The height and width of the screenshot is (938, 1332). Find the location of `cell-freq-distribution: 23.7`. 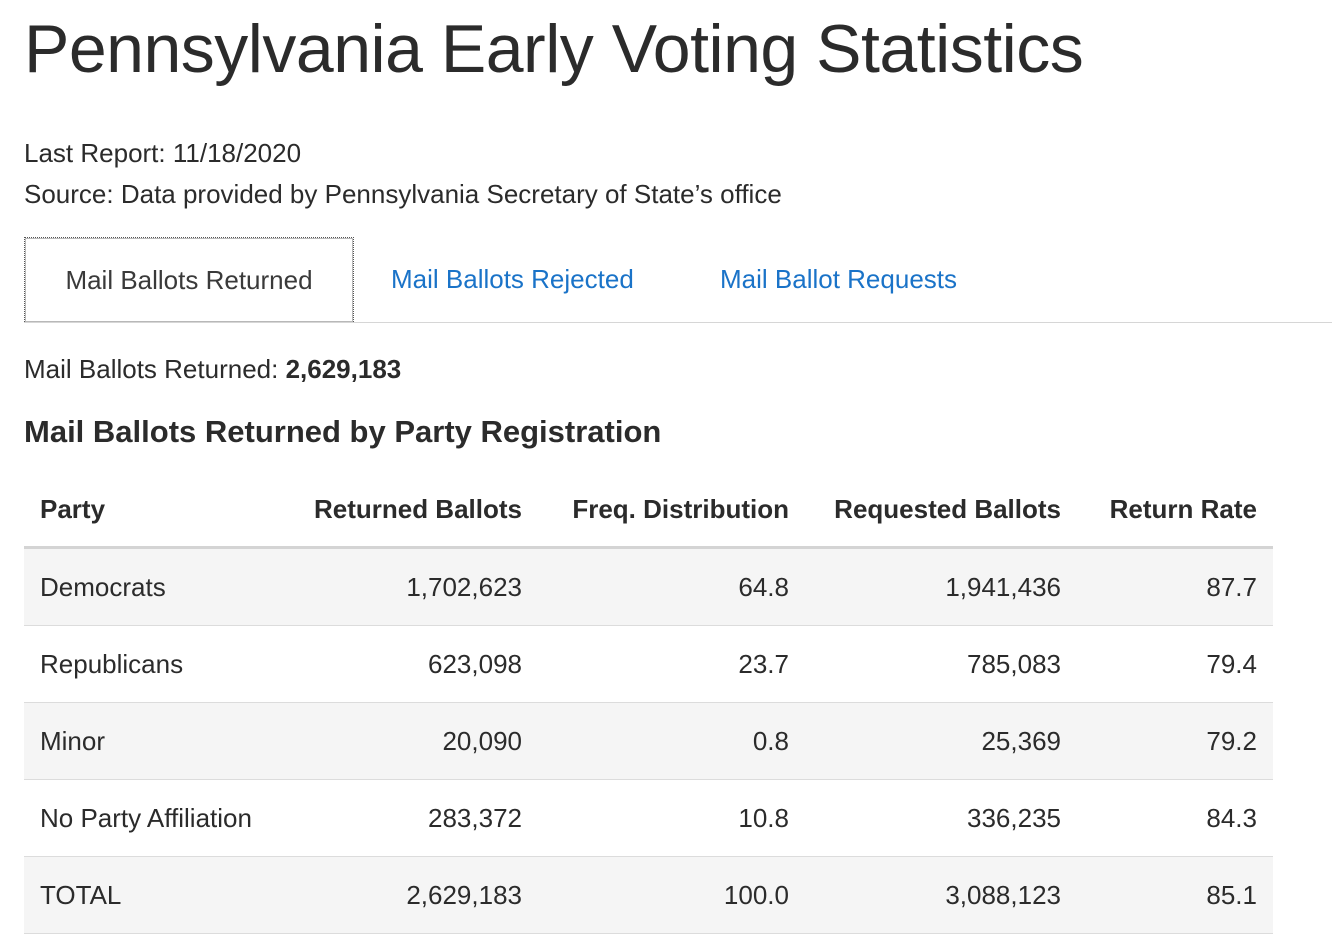

cell-freq-distribution: 23.7 is located at coordinates (671, 664).